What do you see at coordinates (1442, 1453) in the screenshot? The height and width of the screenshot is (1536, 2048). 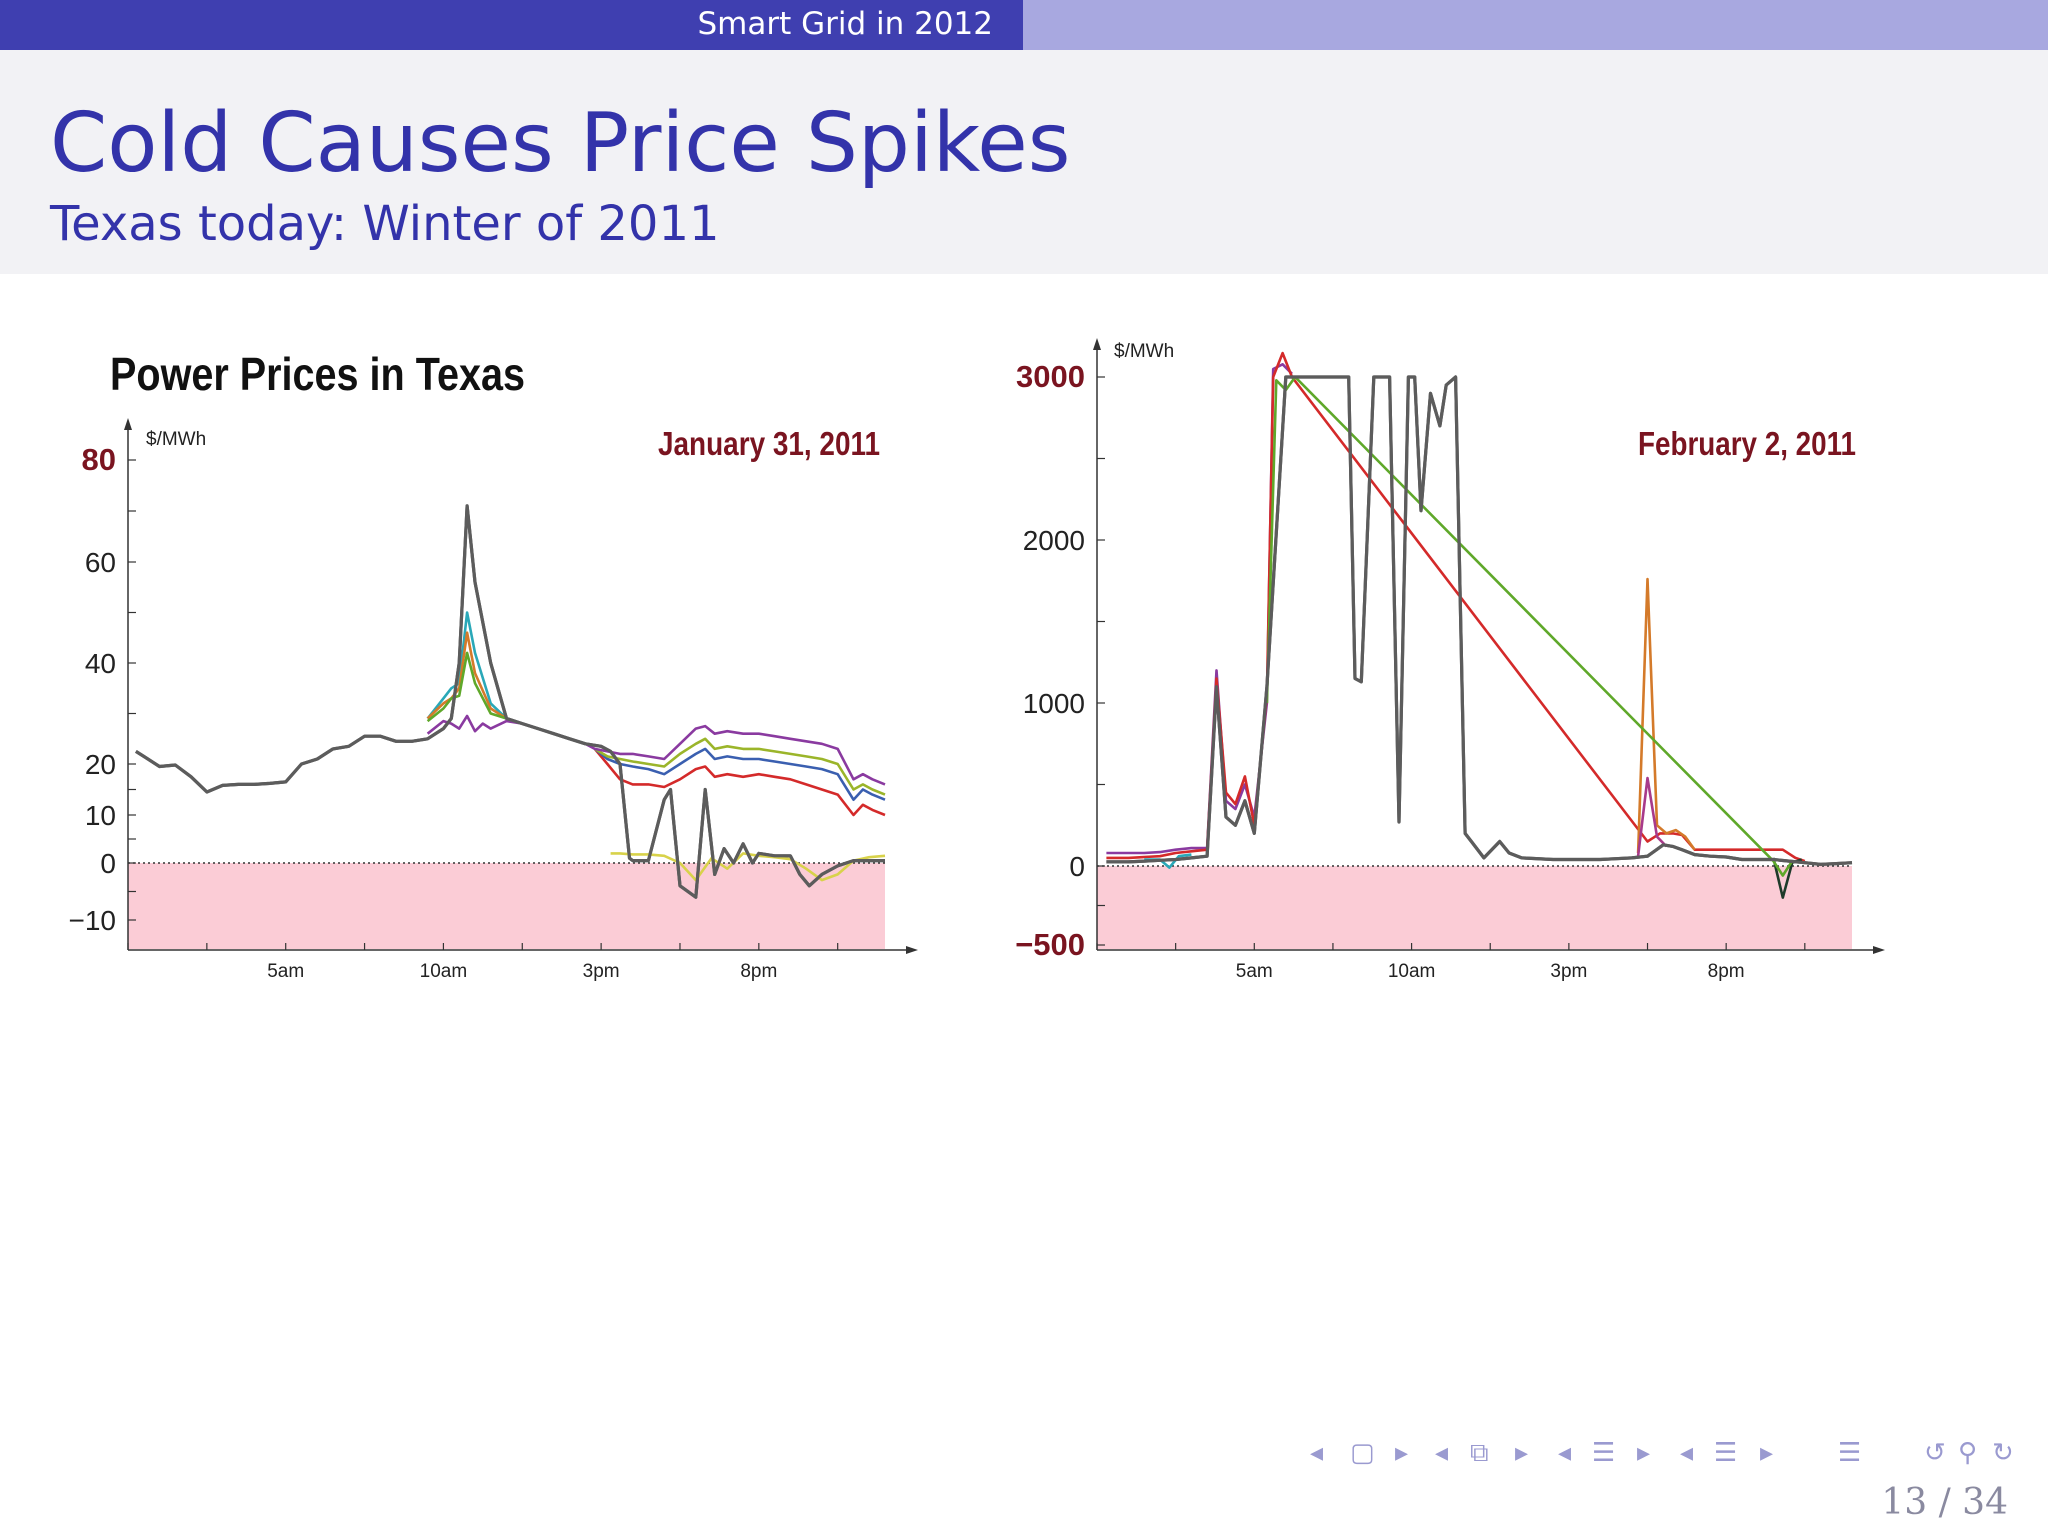 I see `nav-prev-slide-icon: ◂` at bounding box center [1442, 1453].